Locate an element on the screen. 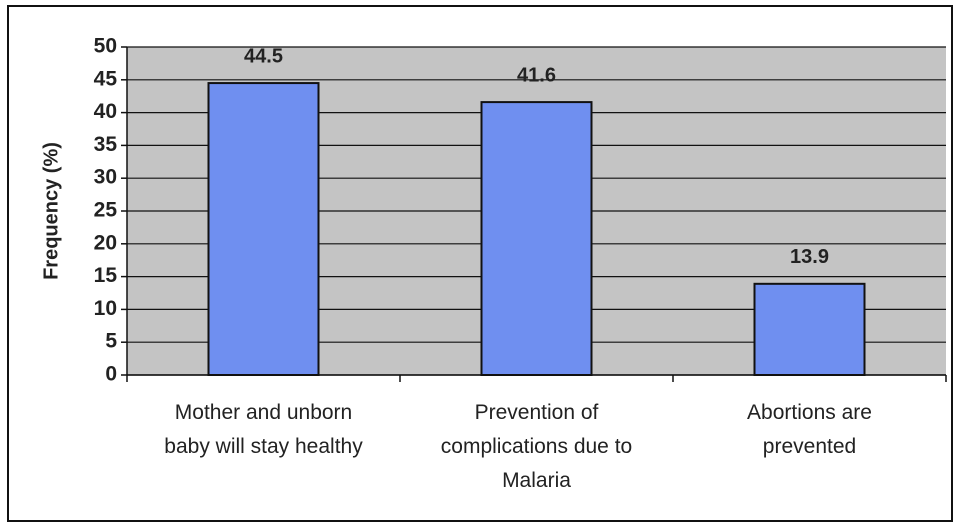 This screenshot has width=956, height=523. y-tick-label: 20 is located at coordinates (105, 242).